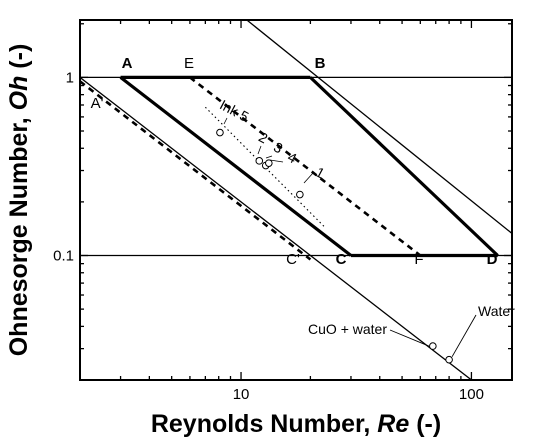  What do you see at coordinates (496, 311) in the screenshot?
I see `annotation-water: Water` at bounding box center [496, 311].